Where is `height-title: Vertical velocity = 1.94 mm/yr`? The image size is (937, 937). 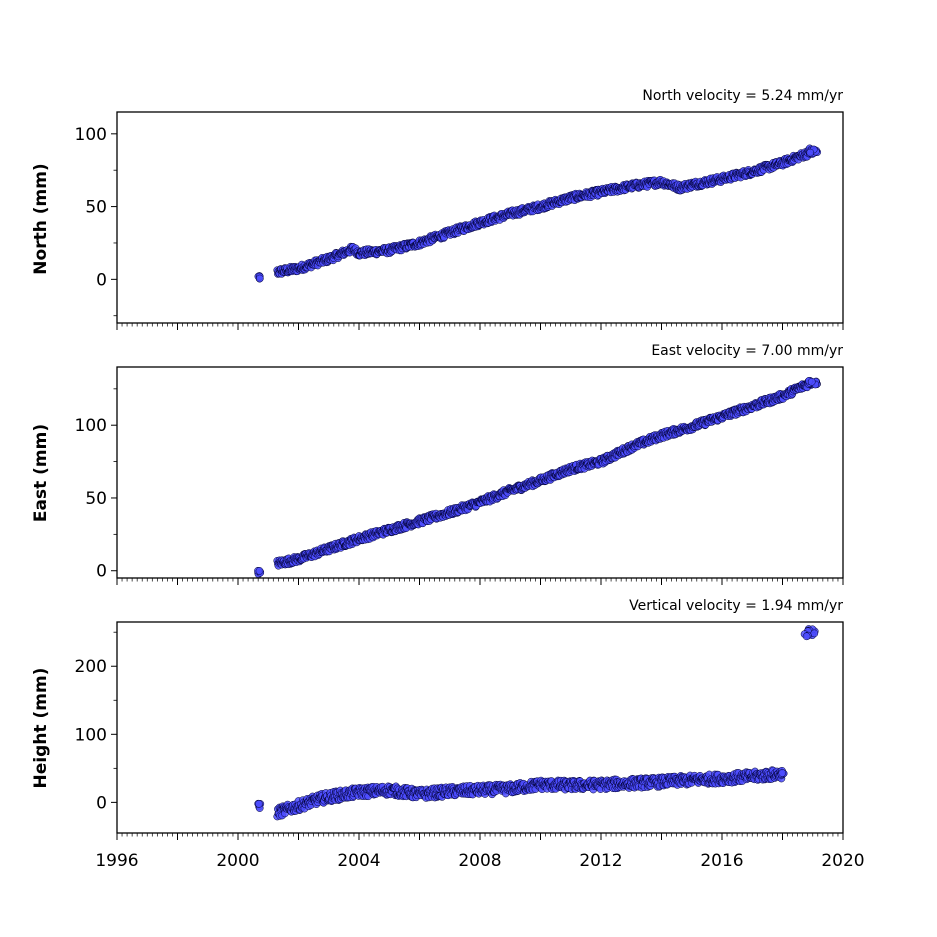
height-title: Vertical velocity = 1.94 mm/yr is located at coordinates (736, 606).